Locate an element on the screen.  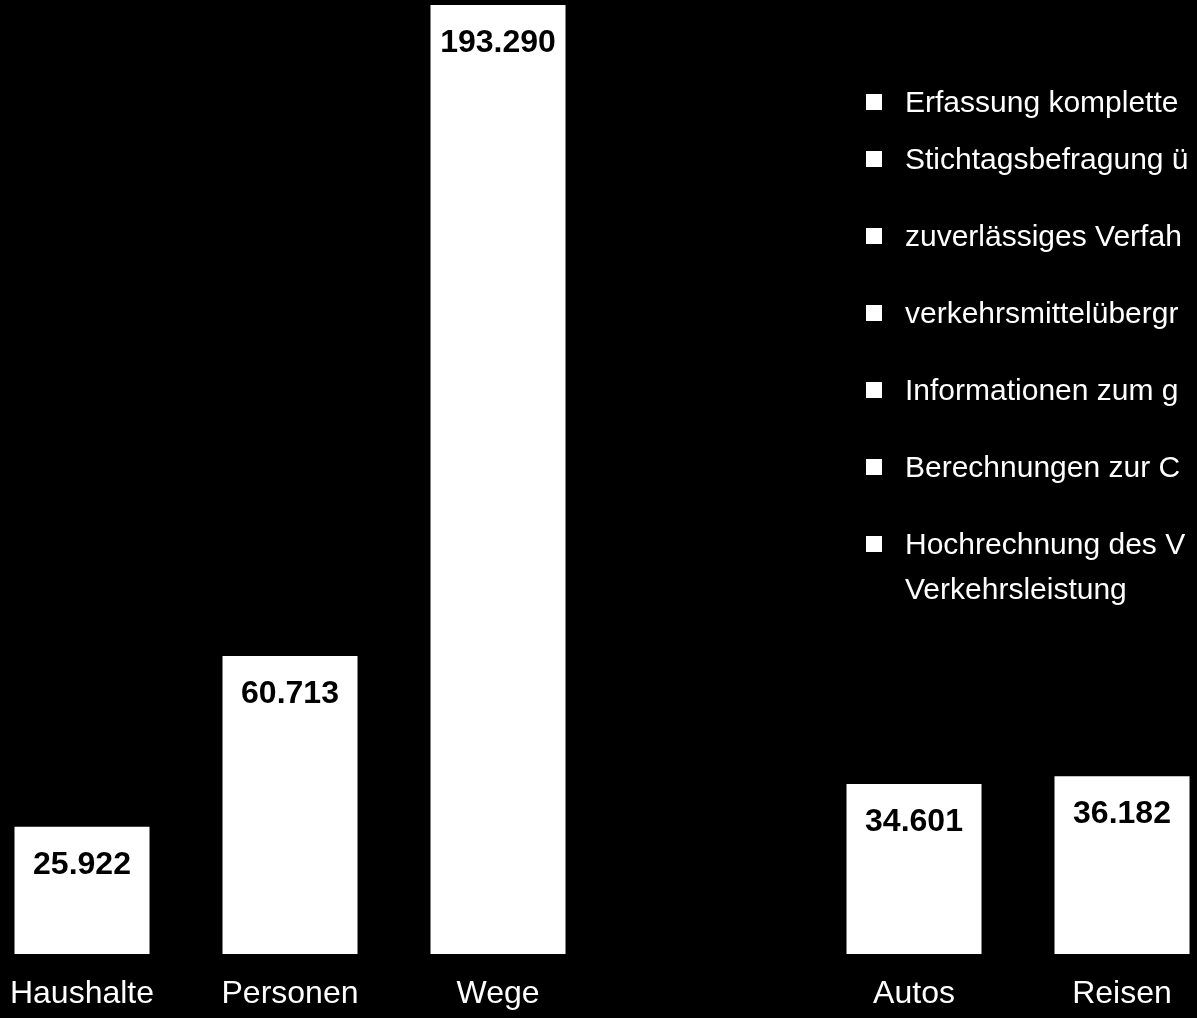
annotation: zuverlässiges Verfah is located at coordinates (1044, 235).